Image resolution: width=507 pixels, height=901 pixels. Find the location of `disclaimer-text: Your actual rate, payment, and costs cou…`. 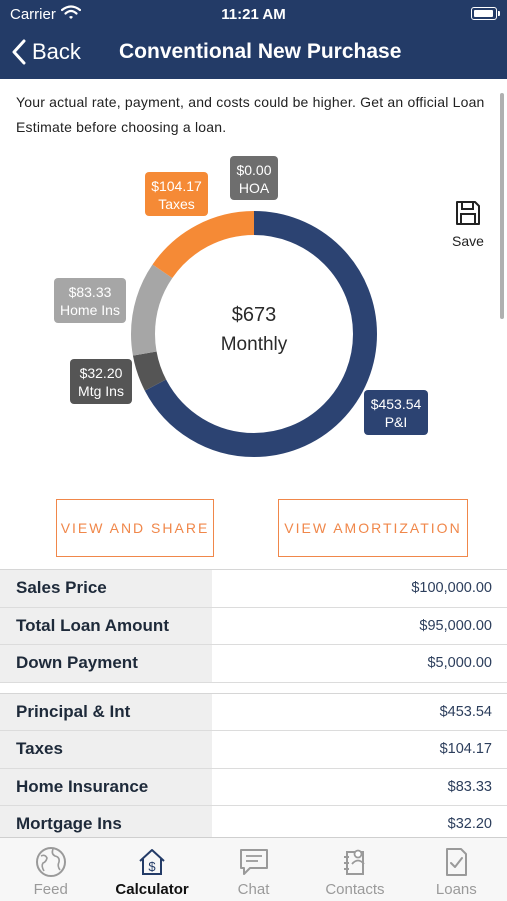

disclaimer-text: Your actual rate, payment, and costs cou… is located at coordinates (250, 114).